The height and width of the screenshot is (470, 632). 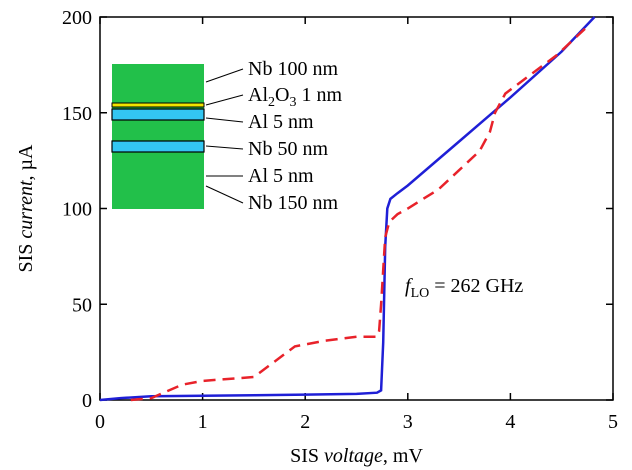 What do you see at coordinates (77, 210) in the screenshot?
I see `y-tick-label: 100` at bounding box center [77, 210].